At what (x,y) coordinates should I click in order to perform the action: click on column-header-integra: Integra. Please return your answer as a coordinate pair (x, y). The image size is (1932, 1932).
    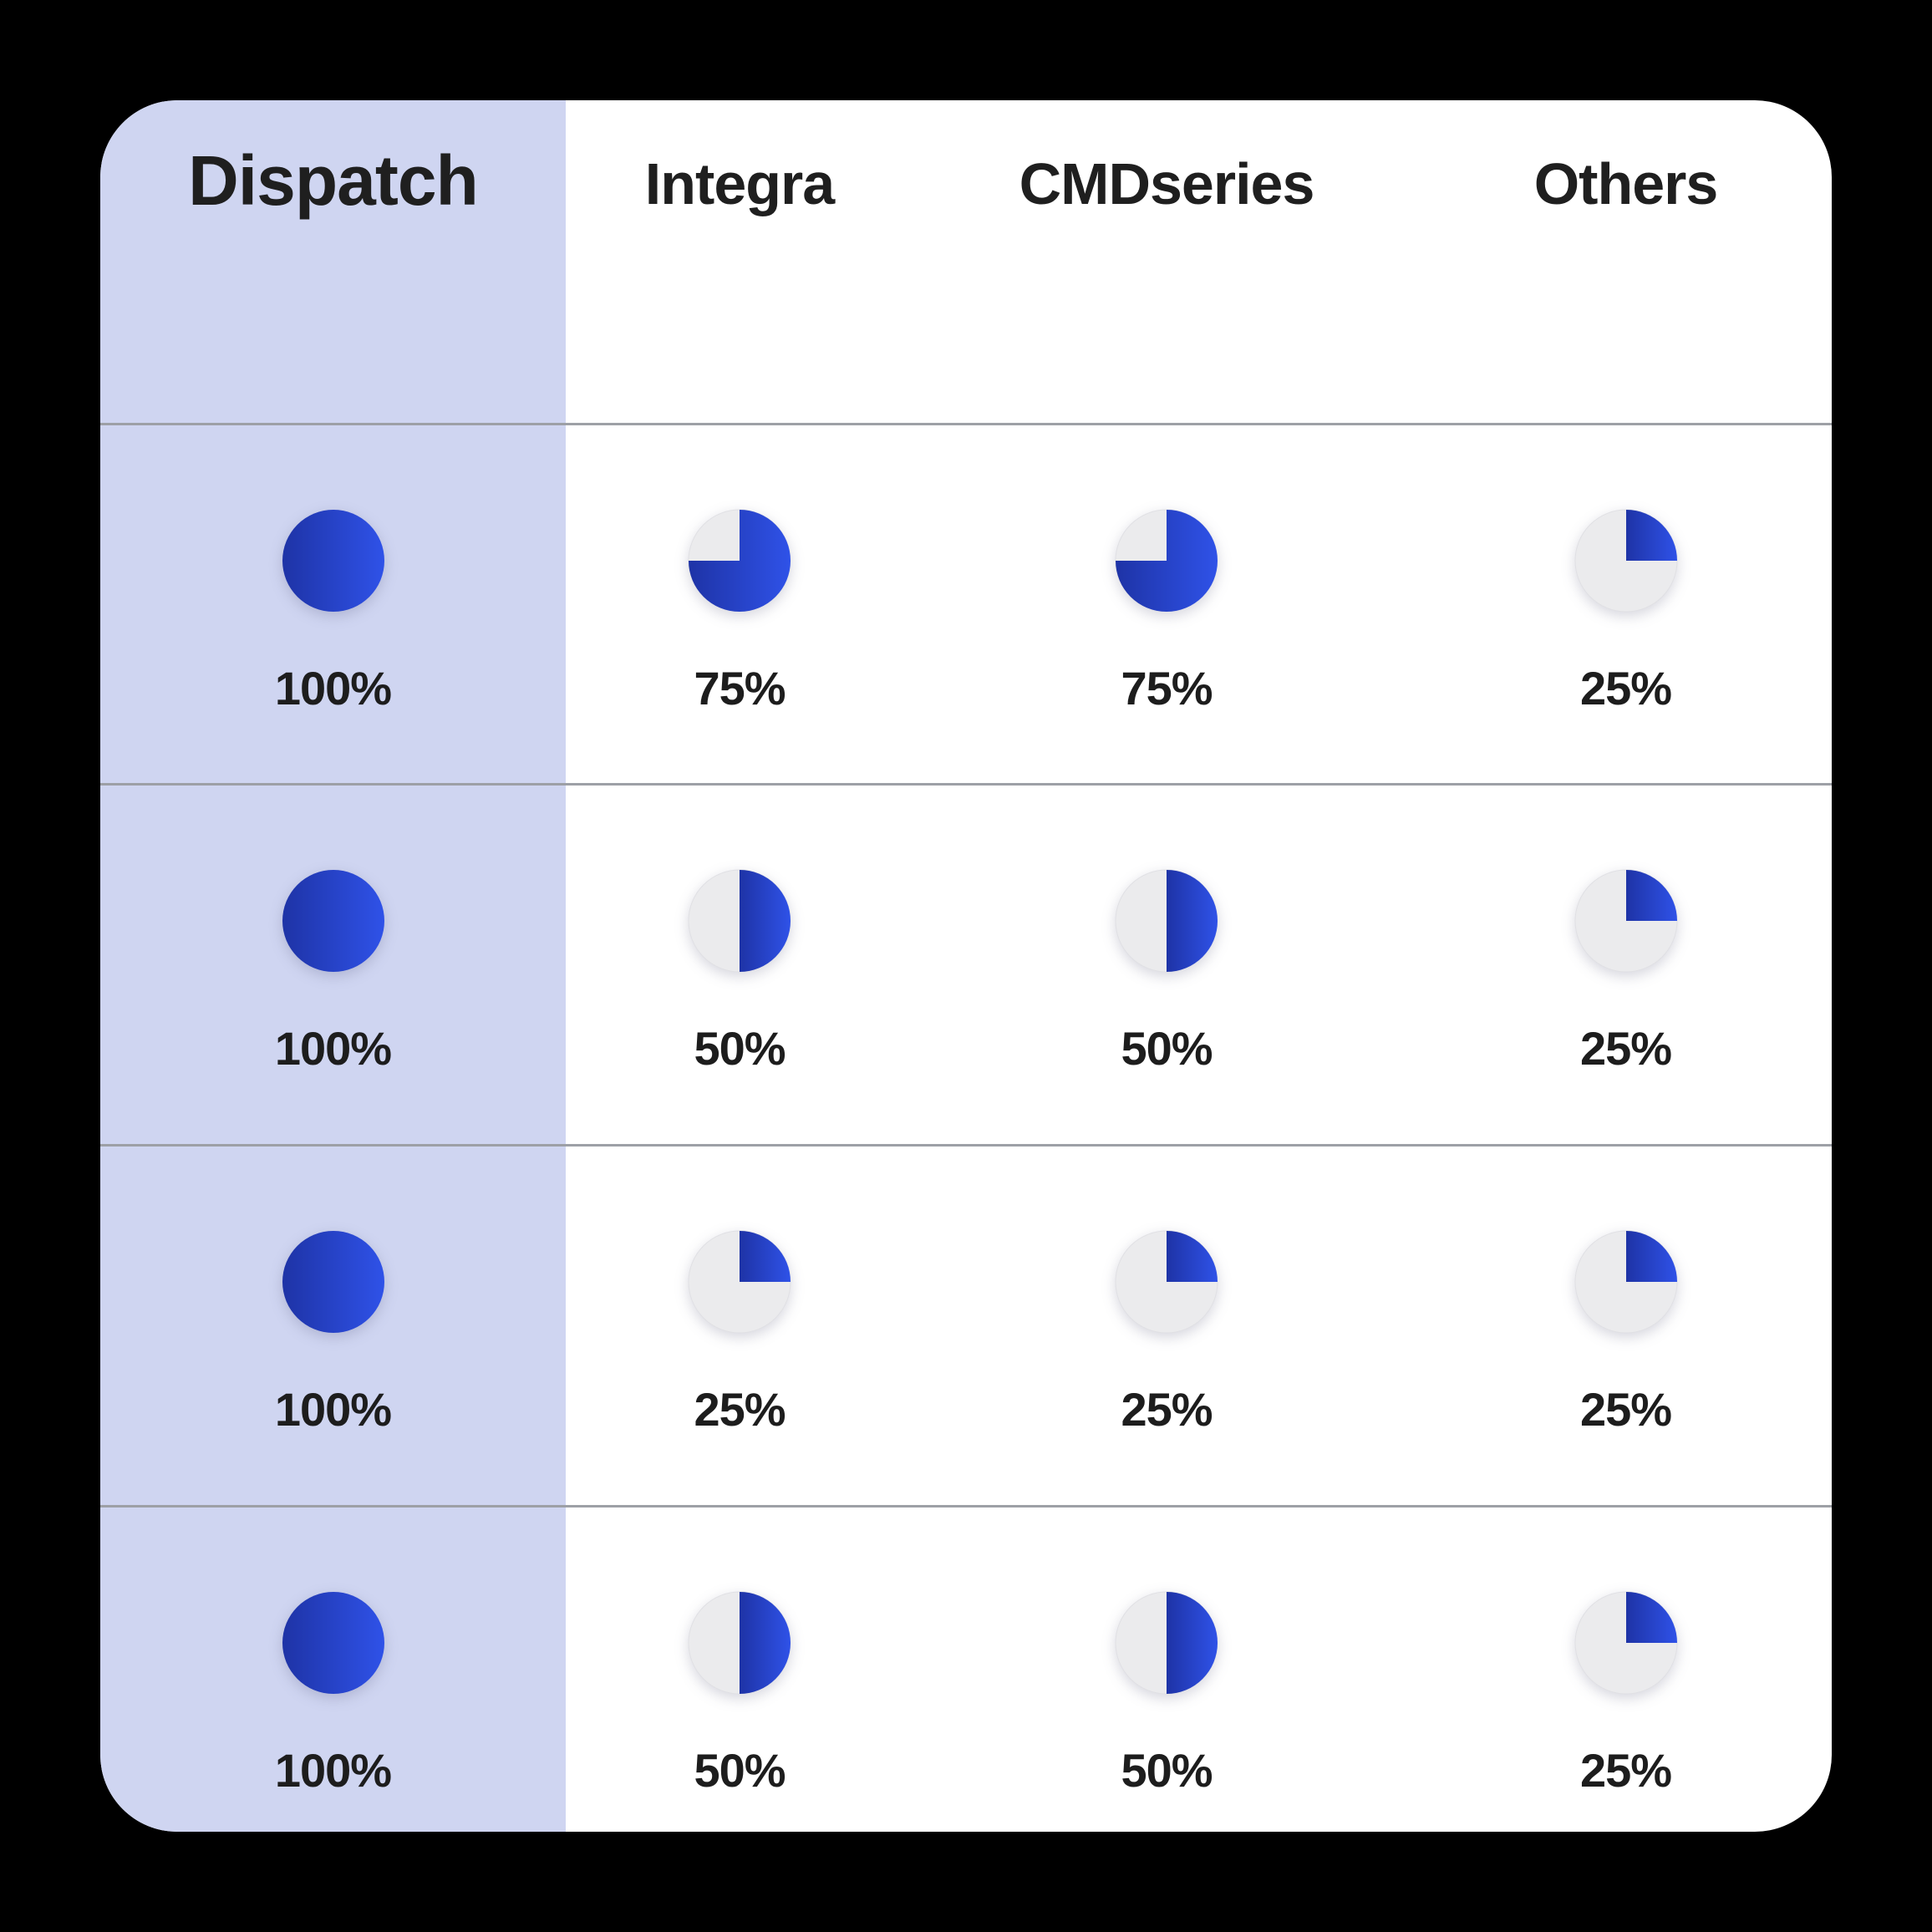
    Looking at the image, I should click on (739, 183).